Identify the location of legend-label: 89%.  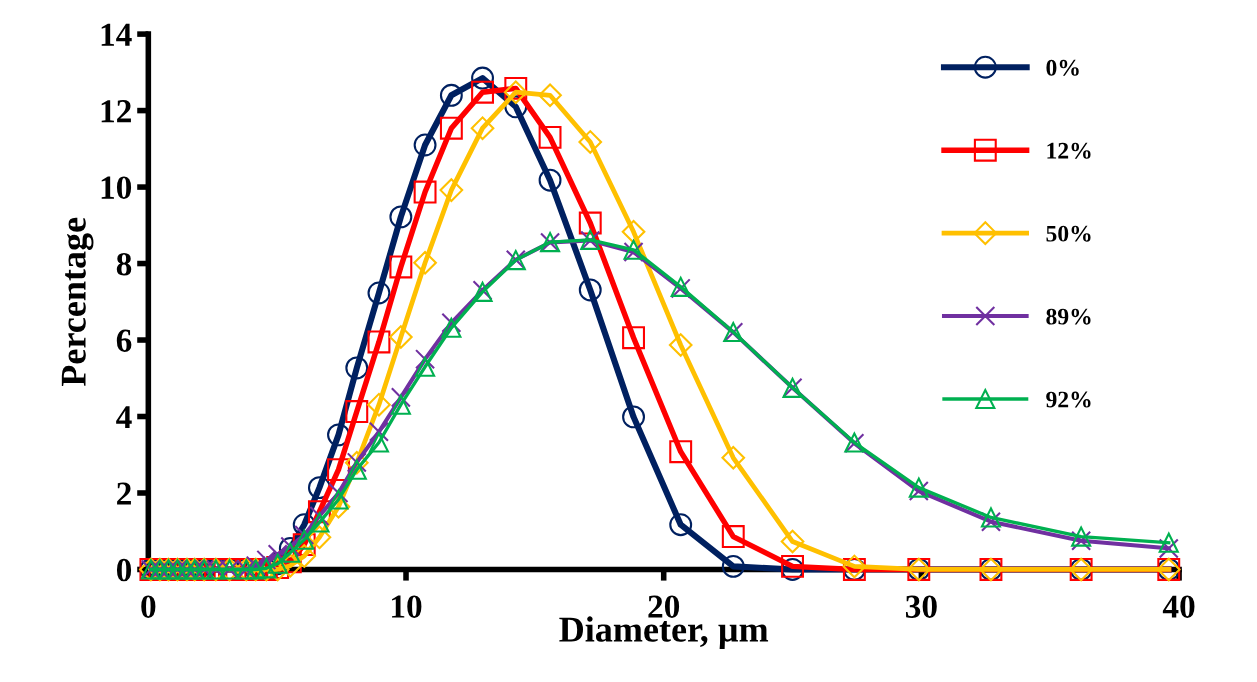
(1068, 316).